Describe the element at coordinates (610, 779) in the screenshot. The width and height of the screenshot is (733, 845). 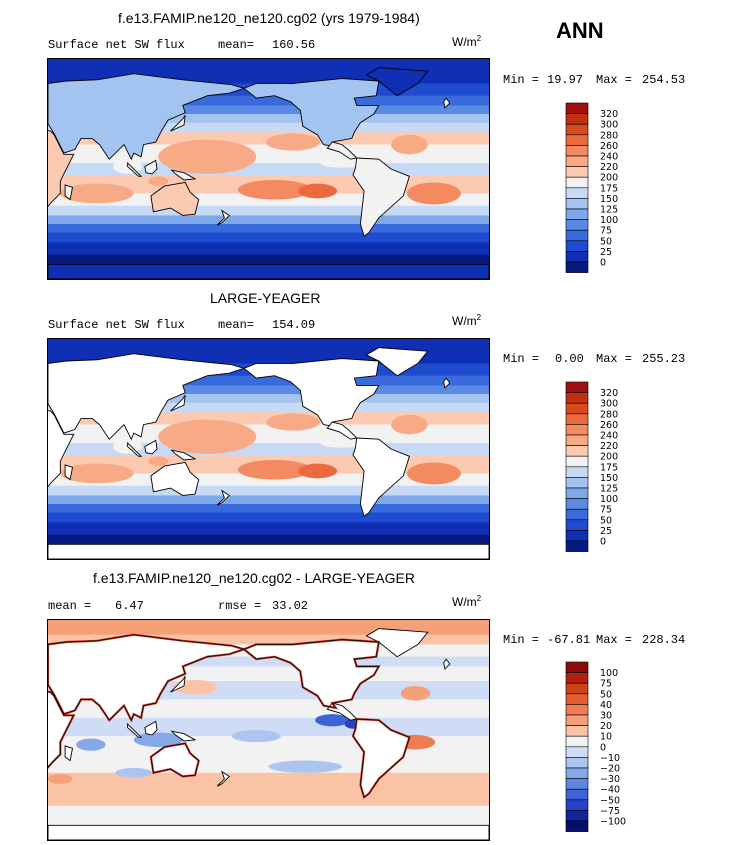
I see `colorbar-tick-label: −30` at that location.